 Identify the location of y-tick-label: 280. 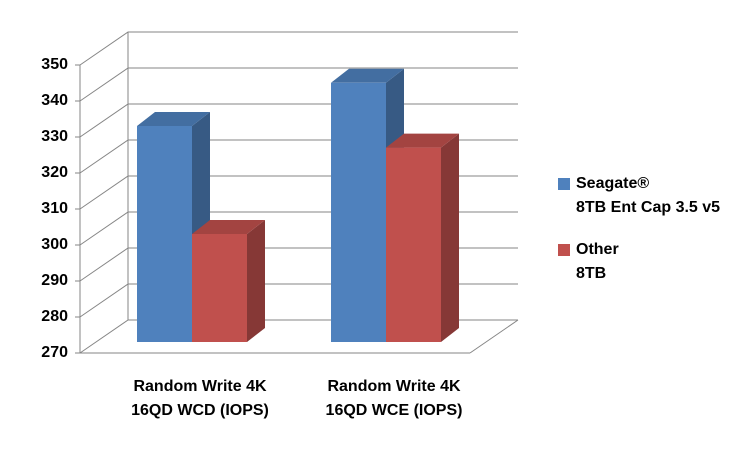
(54, 316).